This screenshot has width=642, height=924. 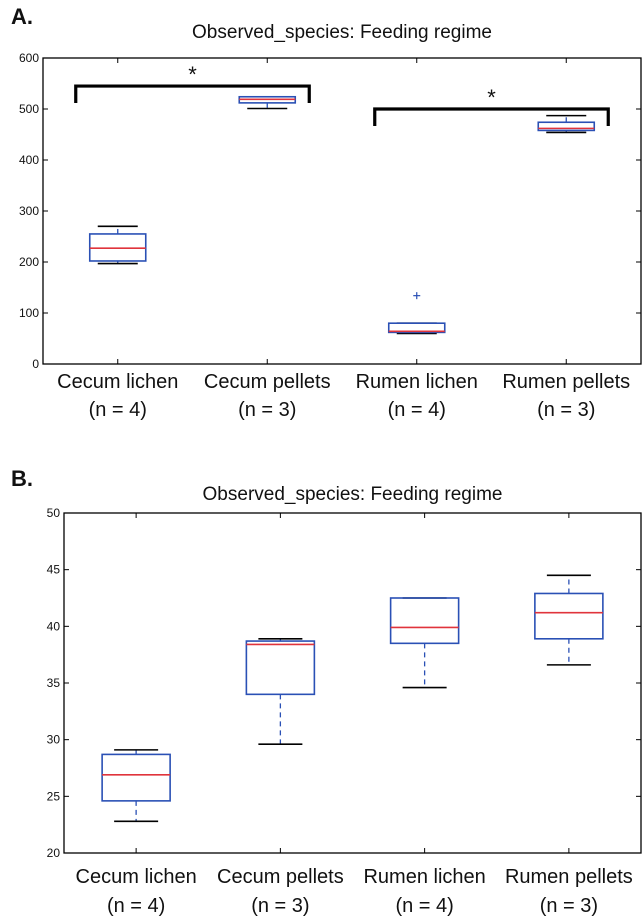 I want to click on y-tick-label: 50, so click(x=54, y=513).